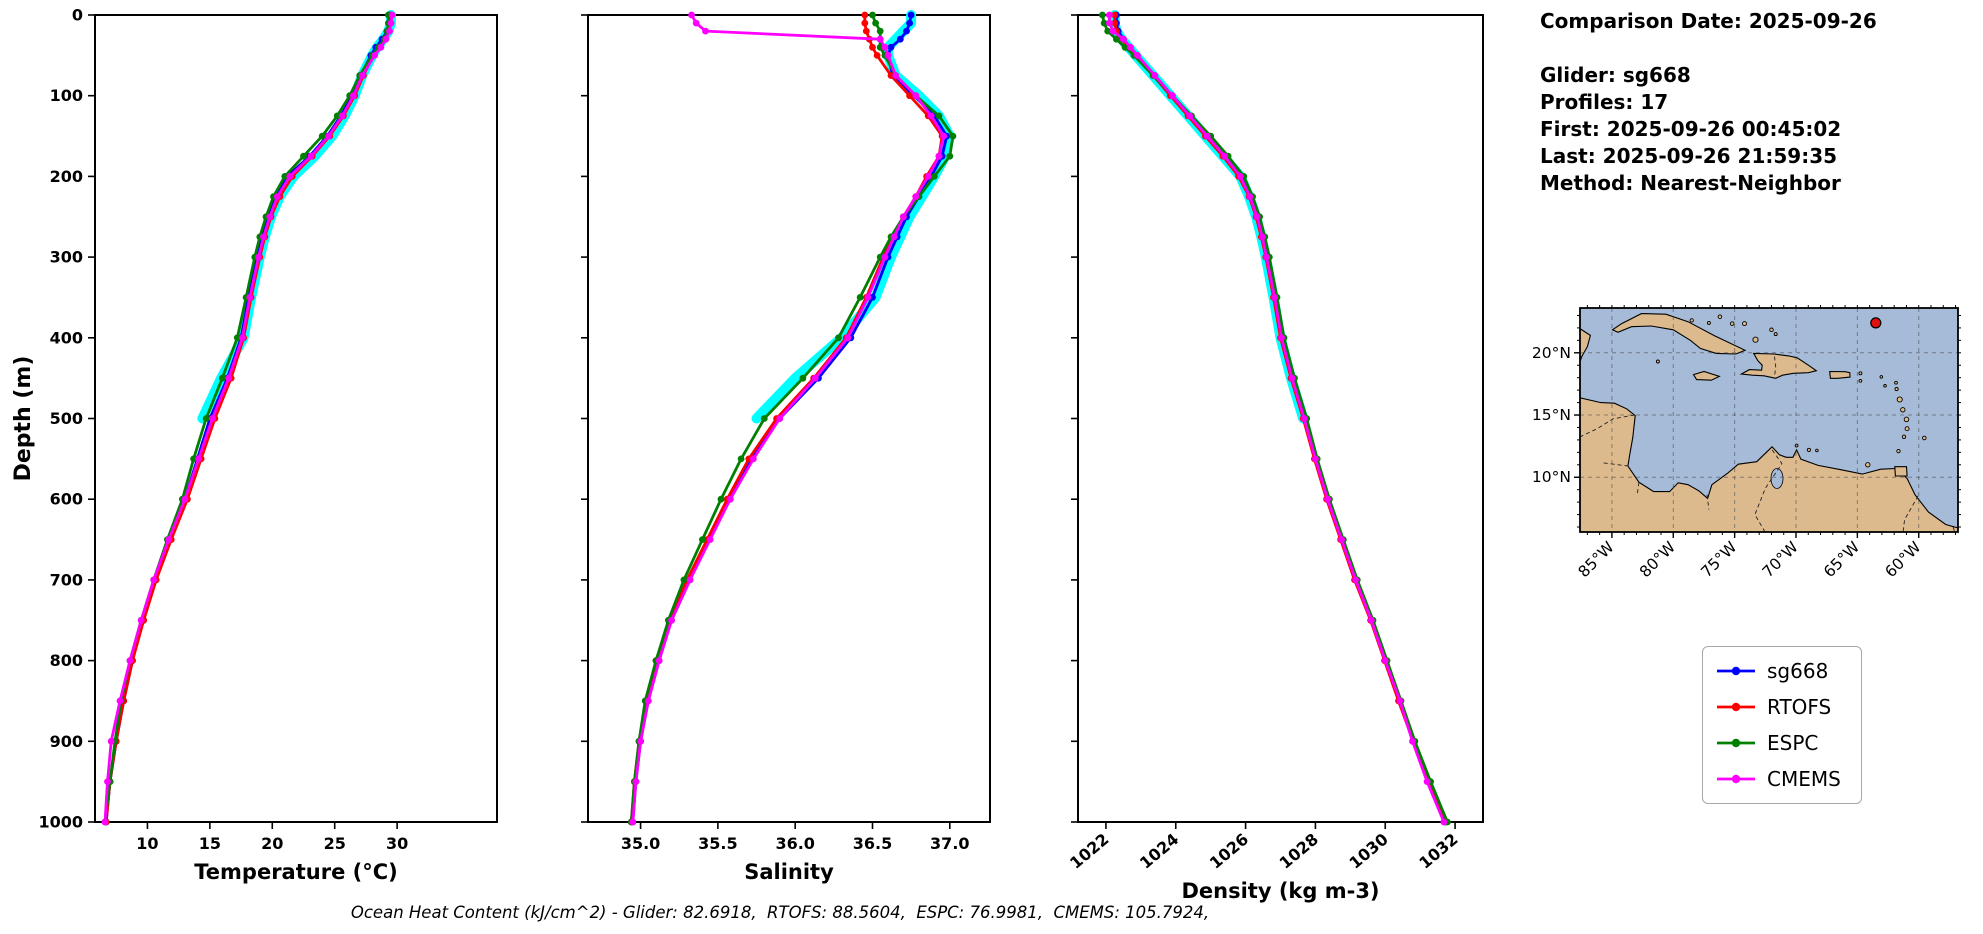 This screenshot has width=1983, height=934. Describe the element at coordinates (272, 843) in the screenshot. I see `x-tick-label: 20` at that location.